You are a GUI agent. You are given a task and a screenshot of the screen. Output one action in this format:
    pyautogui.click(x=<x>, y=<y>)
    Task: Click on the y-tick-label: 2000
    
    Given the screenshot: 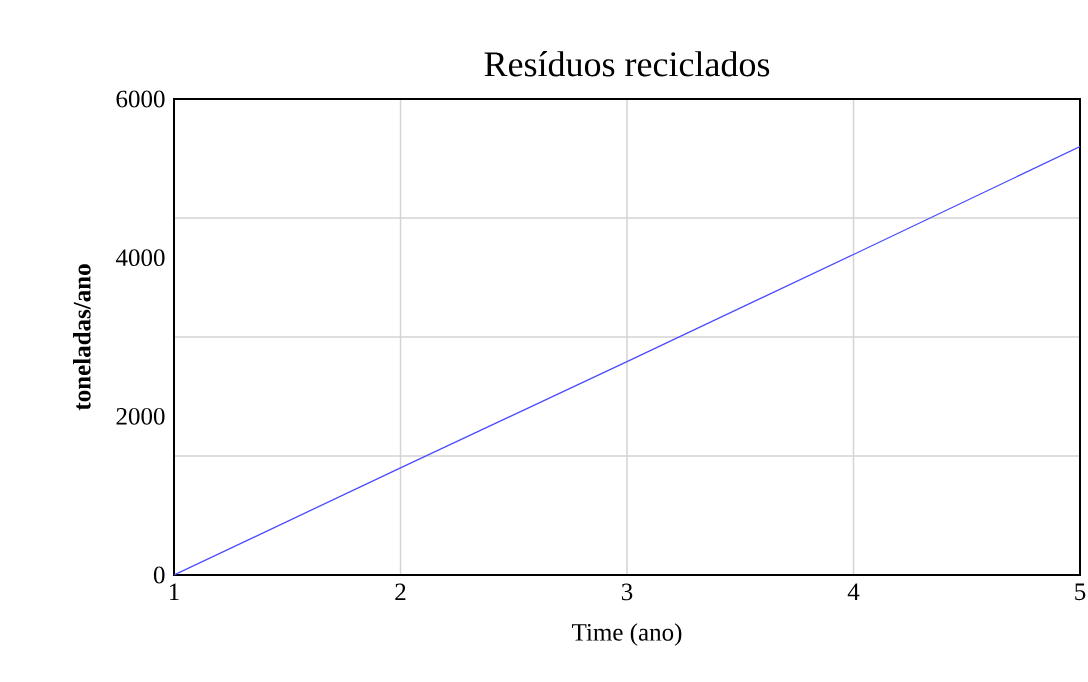 What is the action you would take?
    pyautogui.click(x=140, y=416)
    